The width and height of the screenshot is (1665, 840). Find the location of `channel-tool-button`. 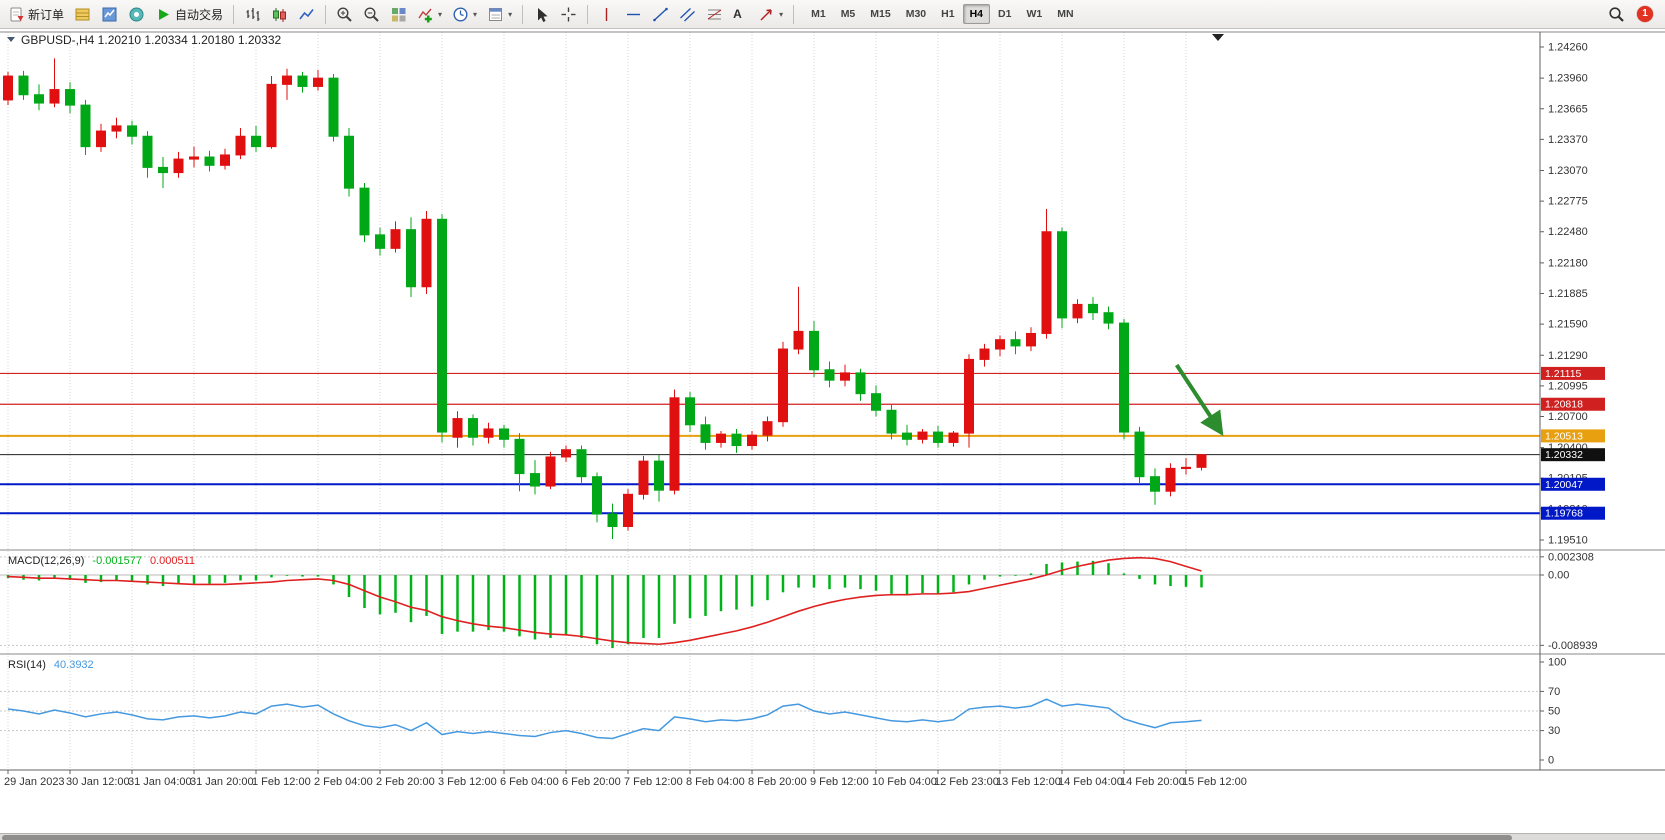

channel-tool-button is located at coordinates (687, 14).